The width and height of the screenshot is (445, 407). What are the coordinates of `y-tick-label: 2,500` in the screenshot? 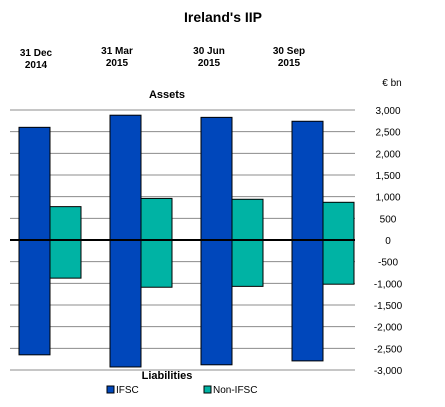 It's located at (387, 133).